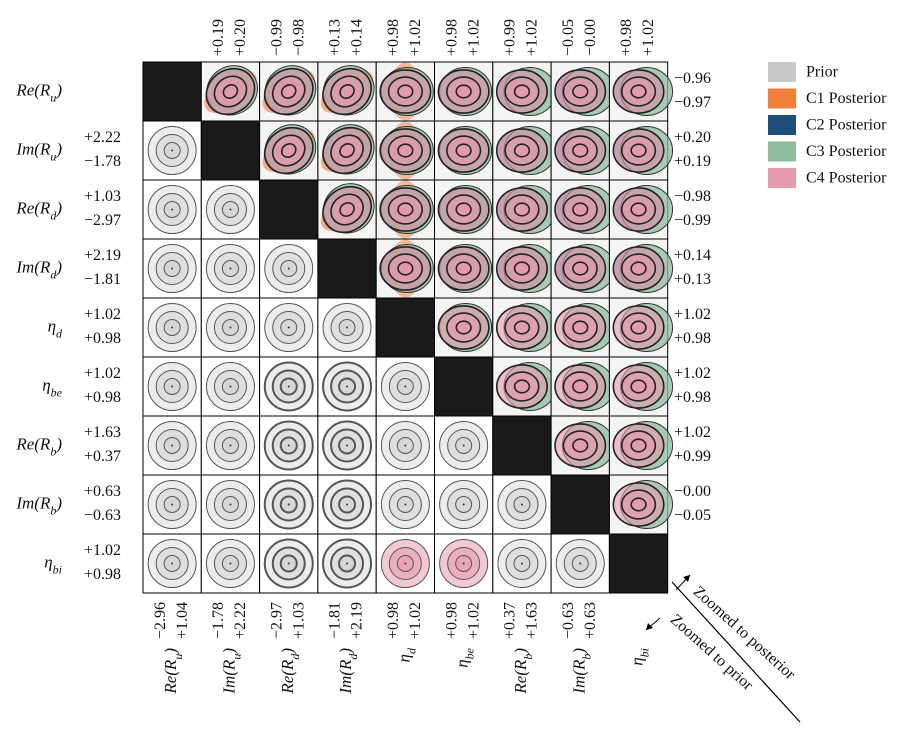 The width and height of the screenshot is (922, 737). Describe the element at coordinates (228, 677) in the screenshot. I see `label-main: Im(R` at that location.